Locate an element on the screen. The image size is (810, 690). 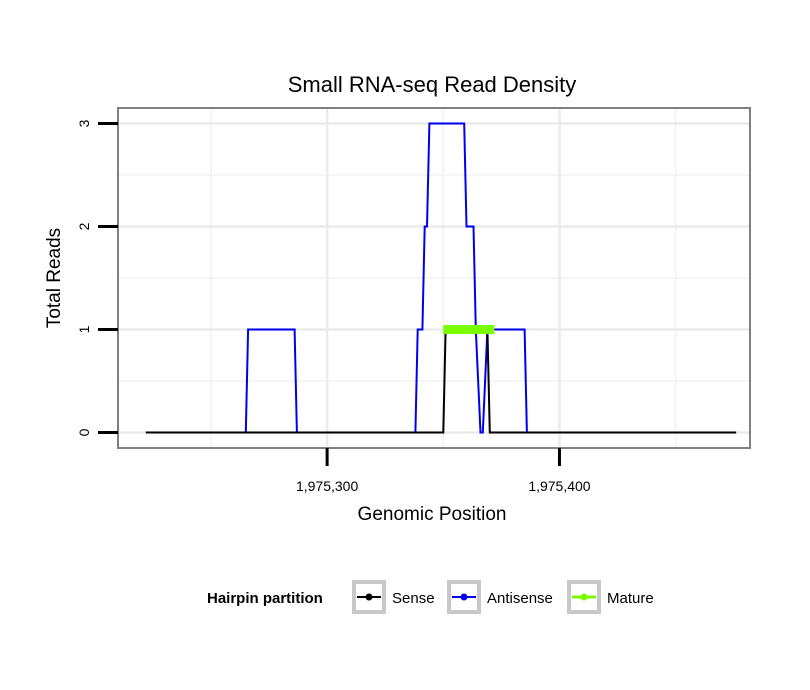
legend-dot-mature is located at coordinates (584, 597).